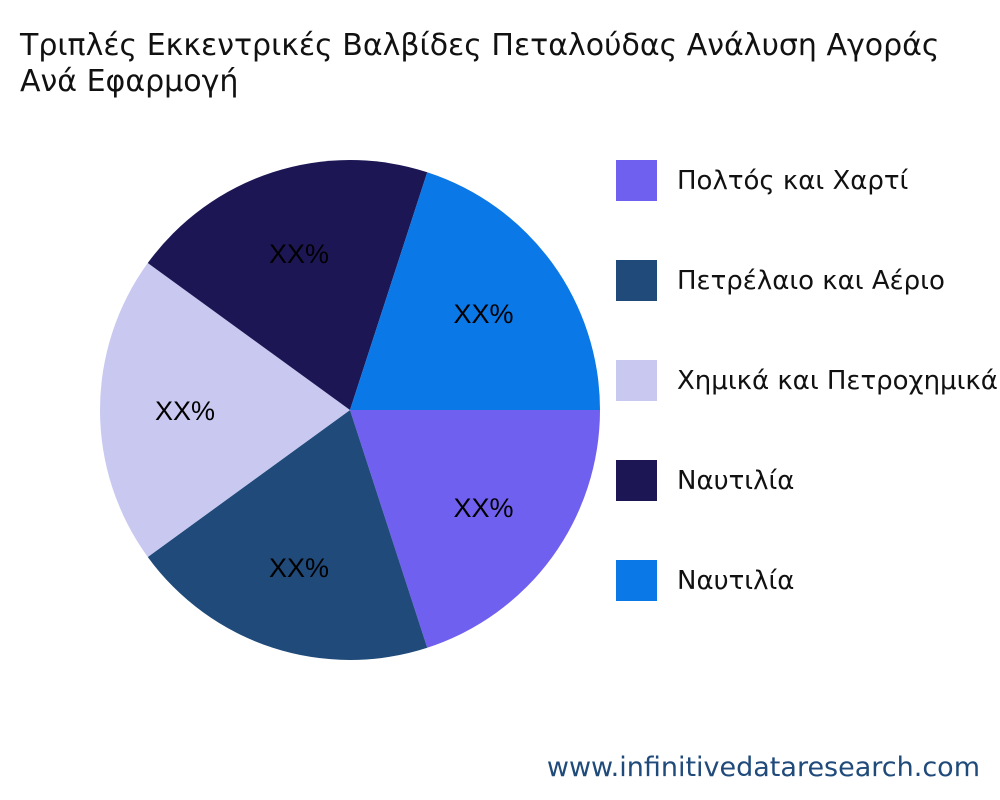 Image resolution: width=1000 pixels, height=800 pixels. Describe the element at coordinates (837, 380) in the screenshot. I see `legend-label: Χημικά και Πετροχημικά` at that location.